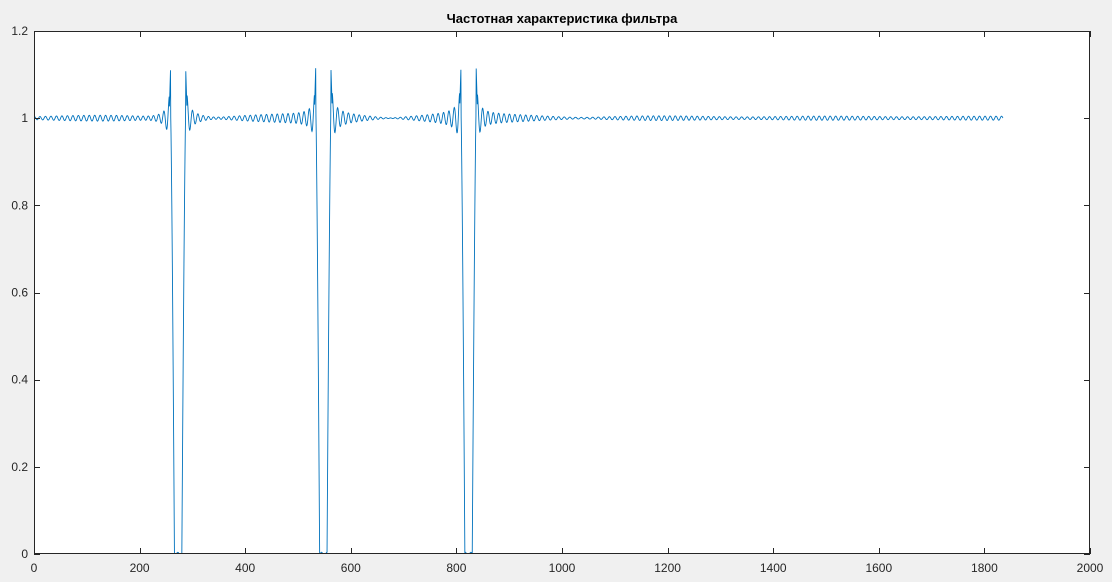  Describe the element at coordinates (19, 293) in the screenshot. I see `y-tick-label: 0.6` at that location.